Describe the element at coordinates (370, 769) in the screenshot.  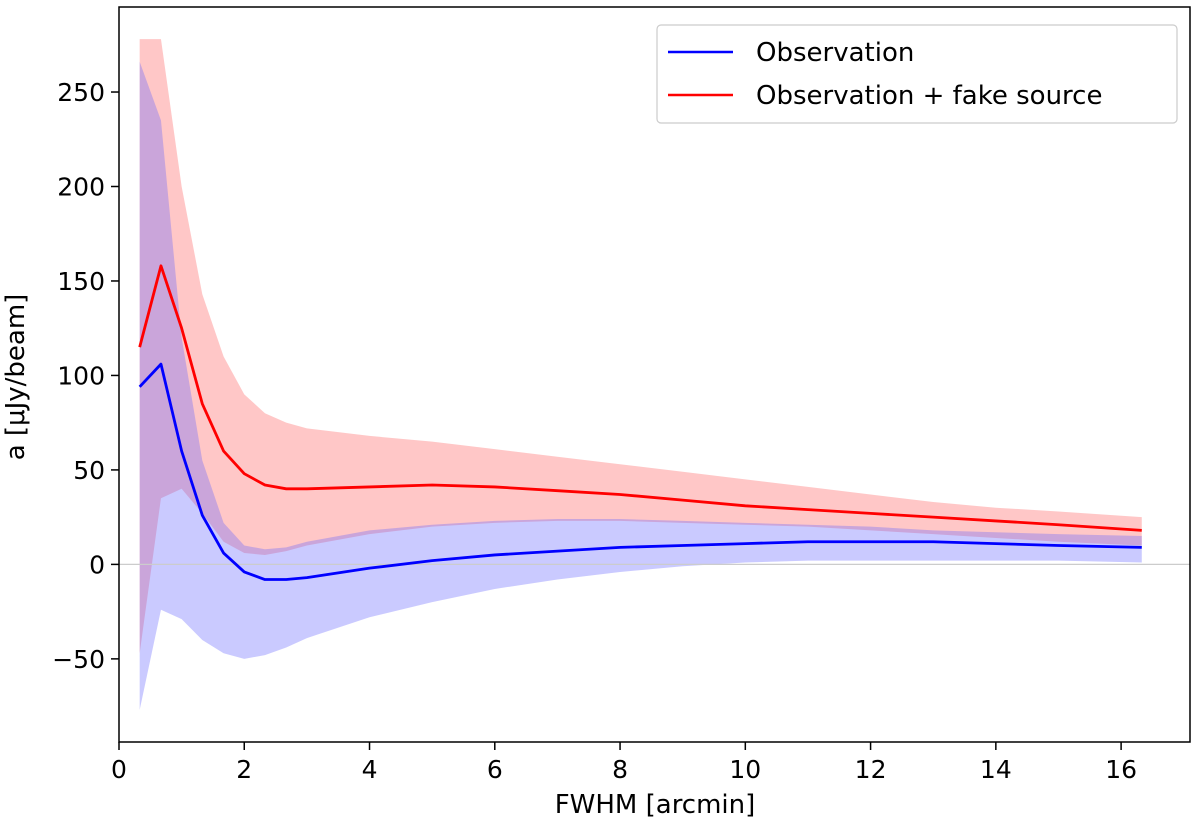
I see `x-tick-label: 4` at that location.